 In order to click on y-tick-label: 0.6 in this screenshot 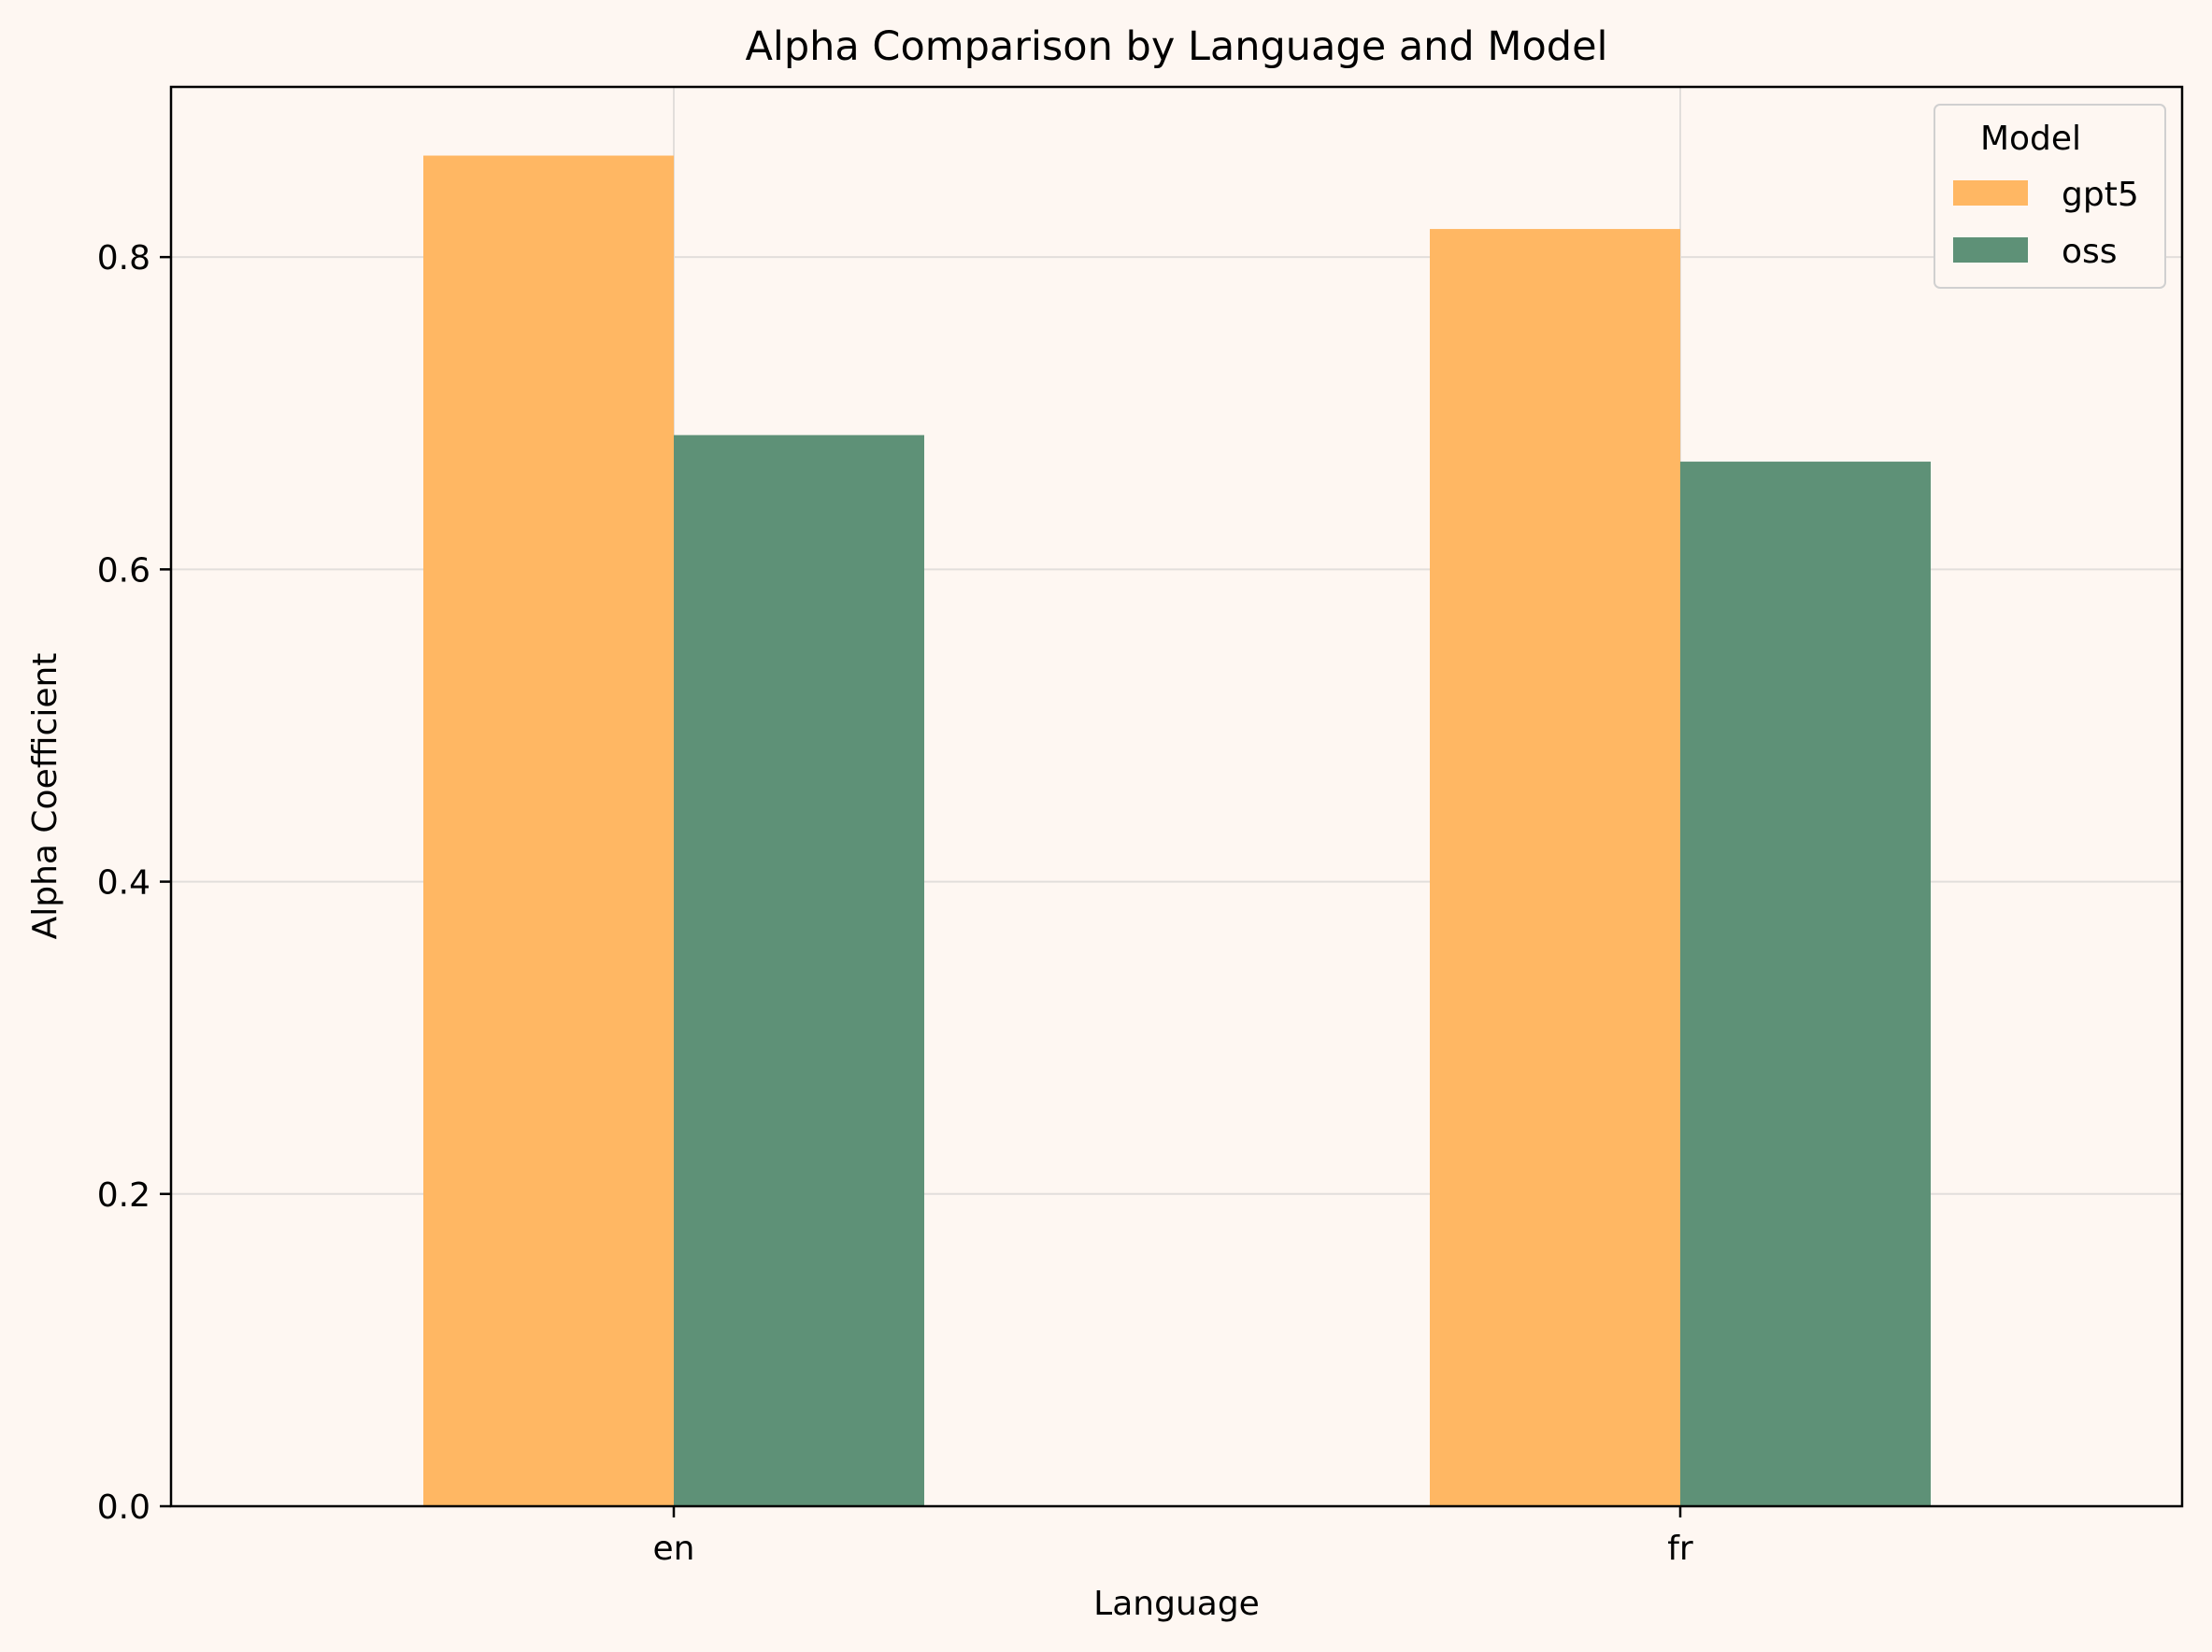, I will do `click(123, 570)`.